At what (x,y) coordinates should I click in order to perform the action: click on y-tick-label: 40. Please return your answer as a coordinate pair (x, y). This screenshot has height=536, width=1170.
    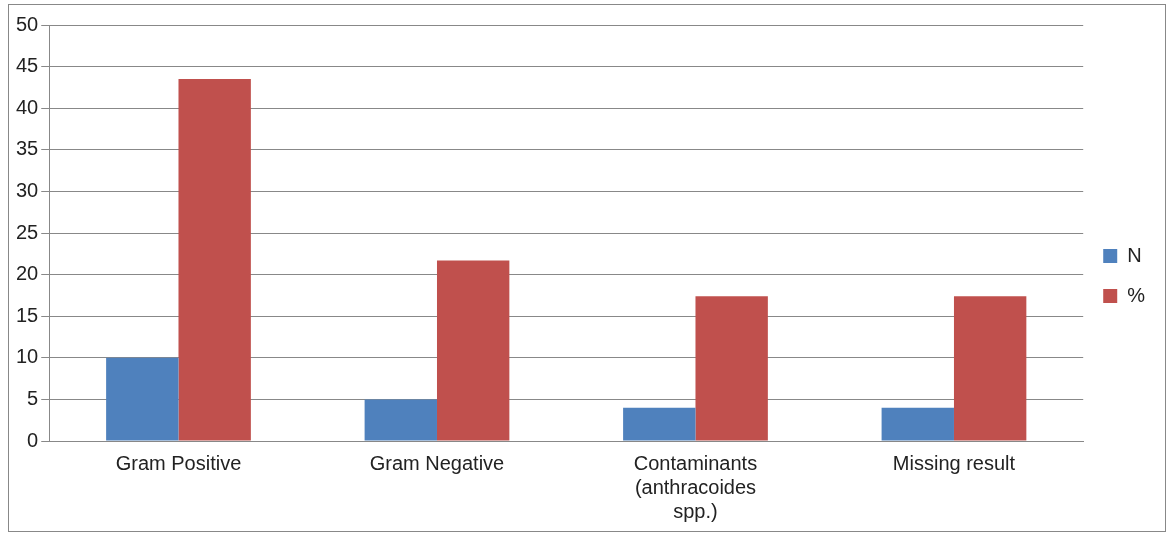
    Looking at the image, I should click on (27, 106).